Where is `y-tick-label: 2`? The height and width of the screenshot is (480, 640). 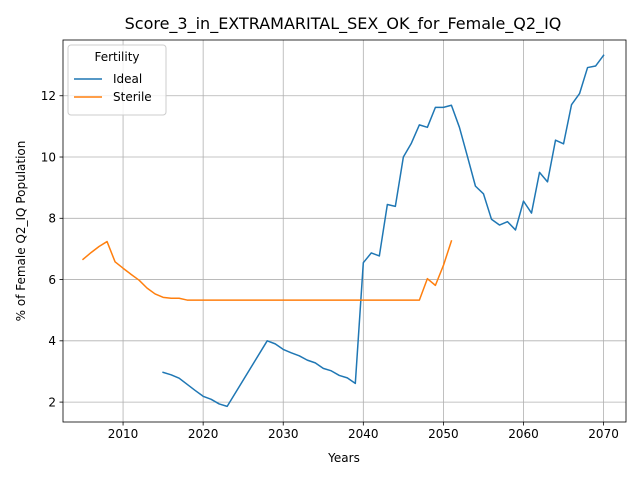
y-tick-label: 2 is located at coordinates (52, 402).